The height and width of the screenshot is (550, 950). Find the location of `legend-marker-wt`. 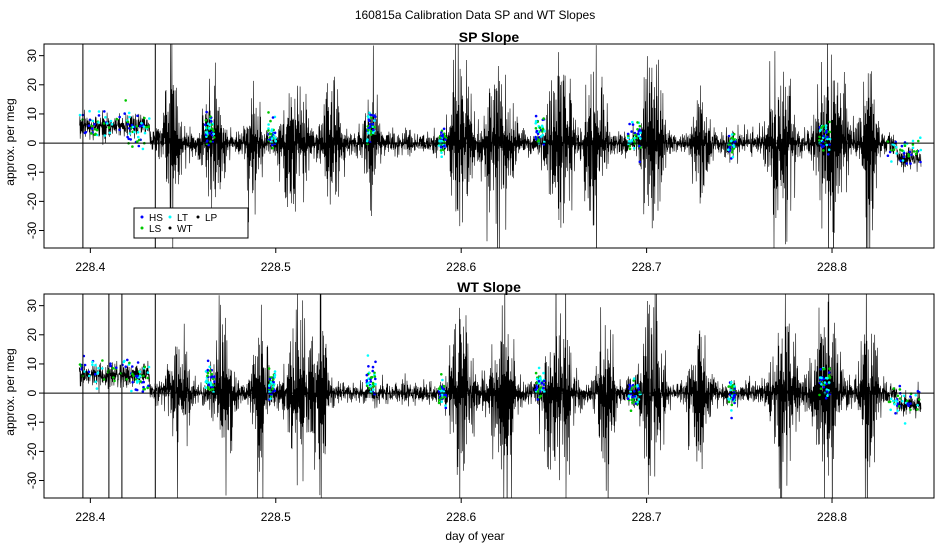

legend-marker-wt is located at coordinates (170, 228).